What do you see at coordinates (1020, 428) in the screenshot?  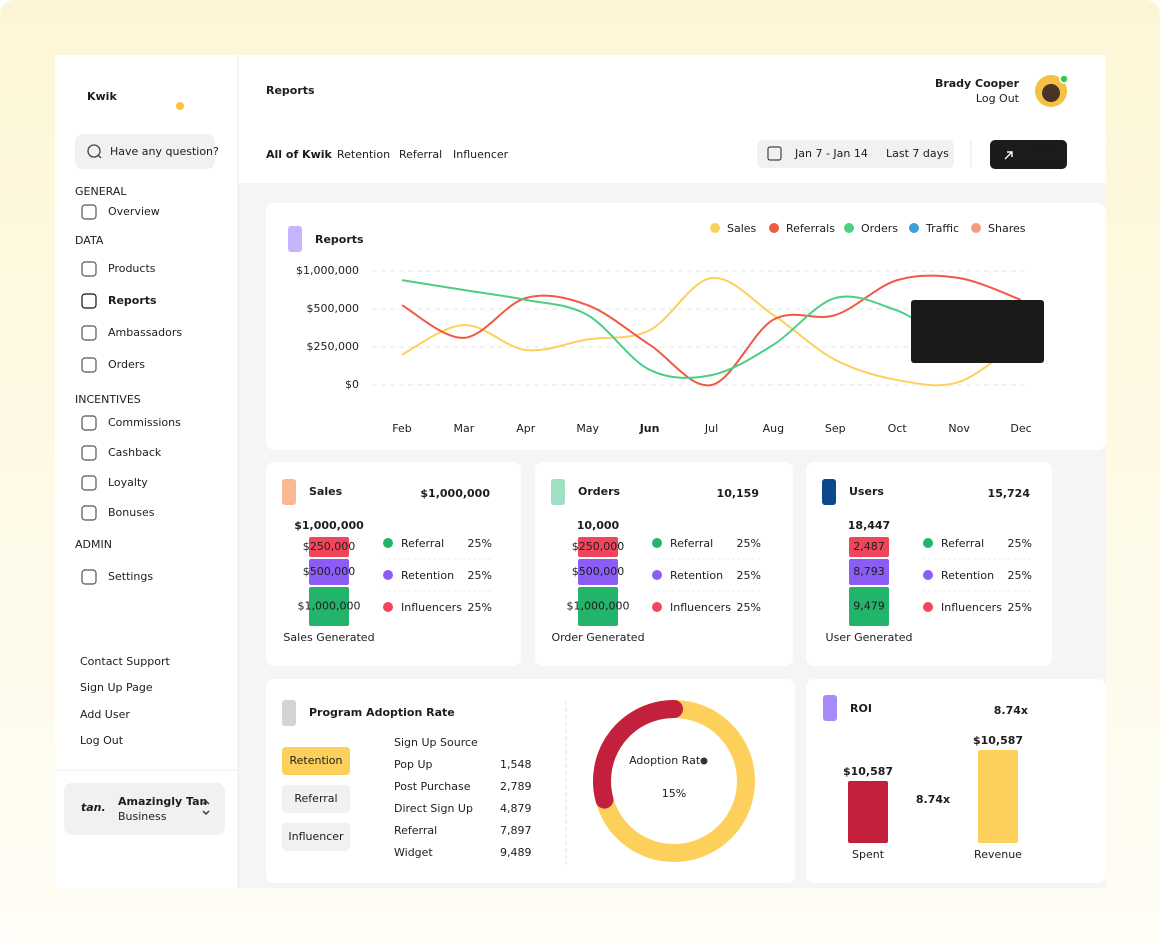 I see `x-tick-label: Dec` at bounding box center [1020, 428].